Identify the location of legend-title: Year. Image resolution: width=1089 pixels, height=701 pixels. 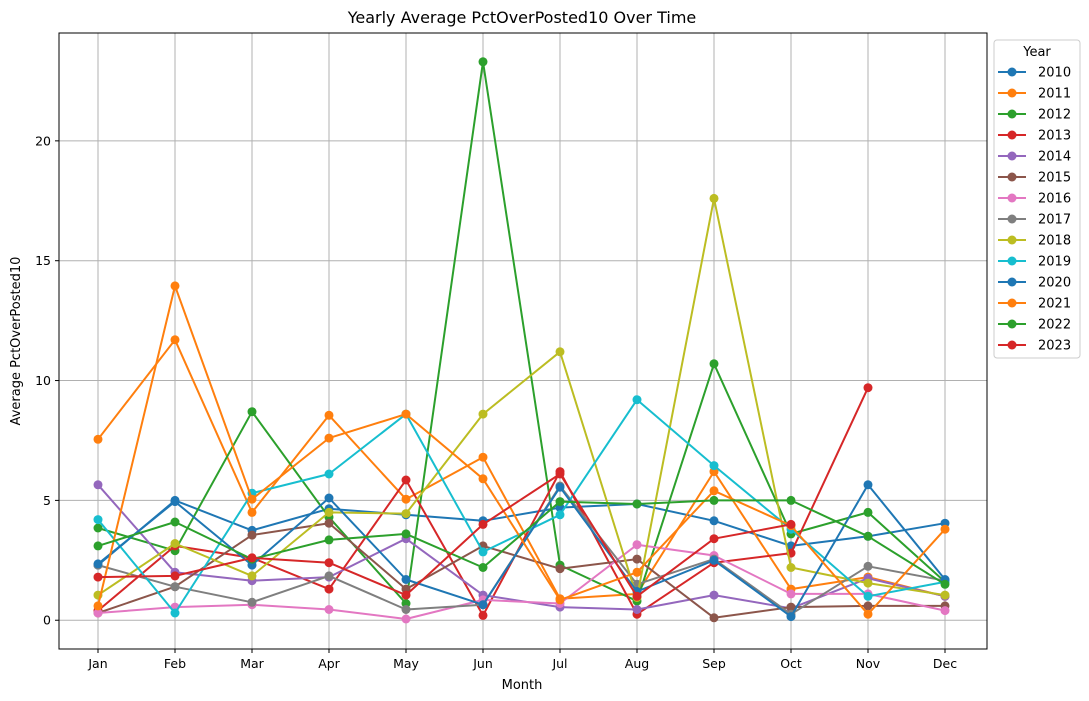
(1036, 52).